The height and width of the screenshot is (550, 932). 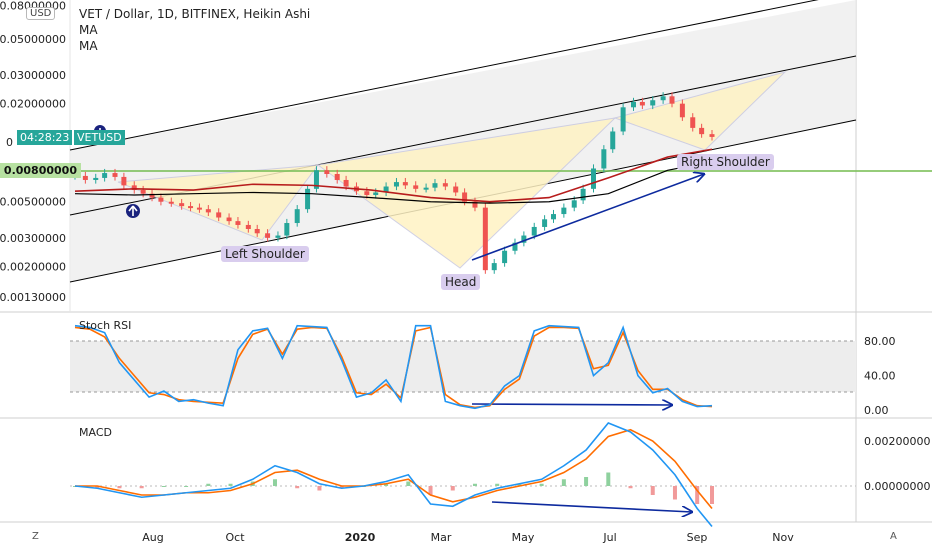 I want to click on price-tick-label: 0.00130000, so click(x=33, y=297).